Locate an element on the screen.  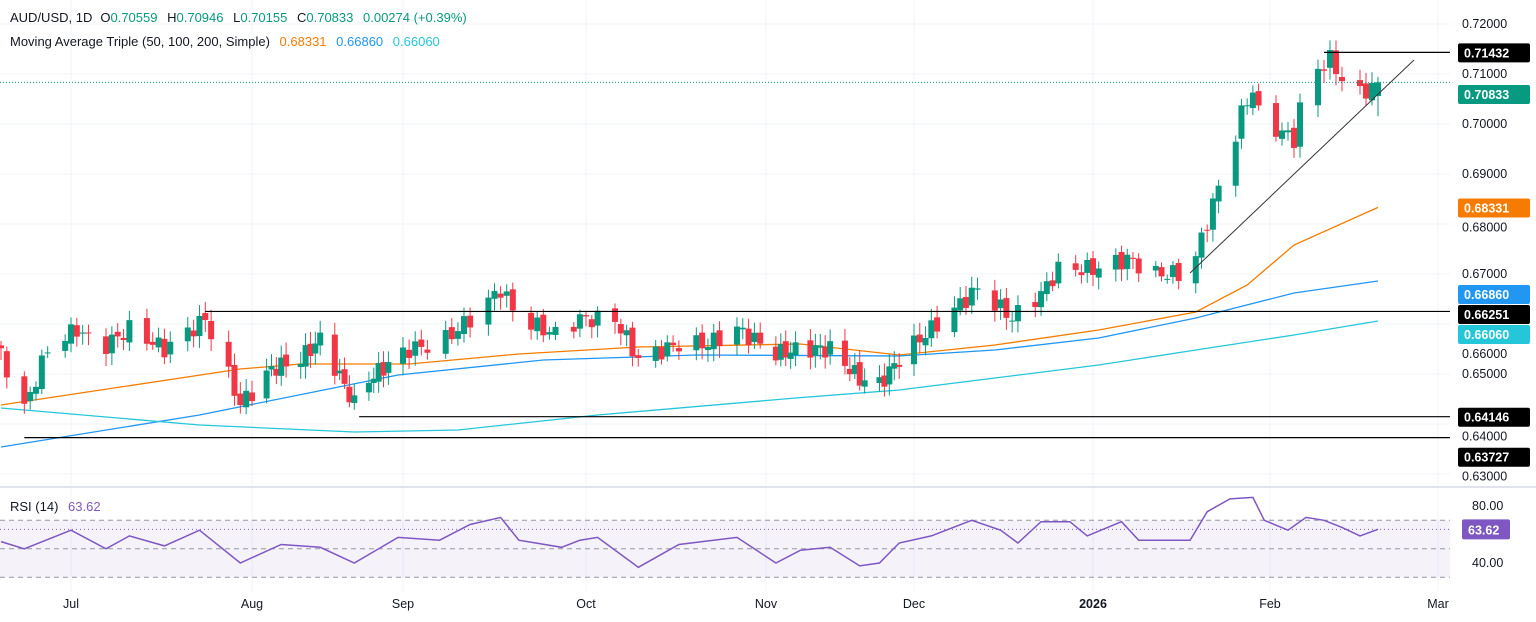
rsi-value: 63.62 is located at coordinates (84, 506).